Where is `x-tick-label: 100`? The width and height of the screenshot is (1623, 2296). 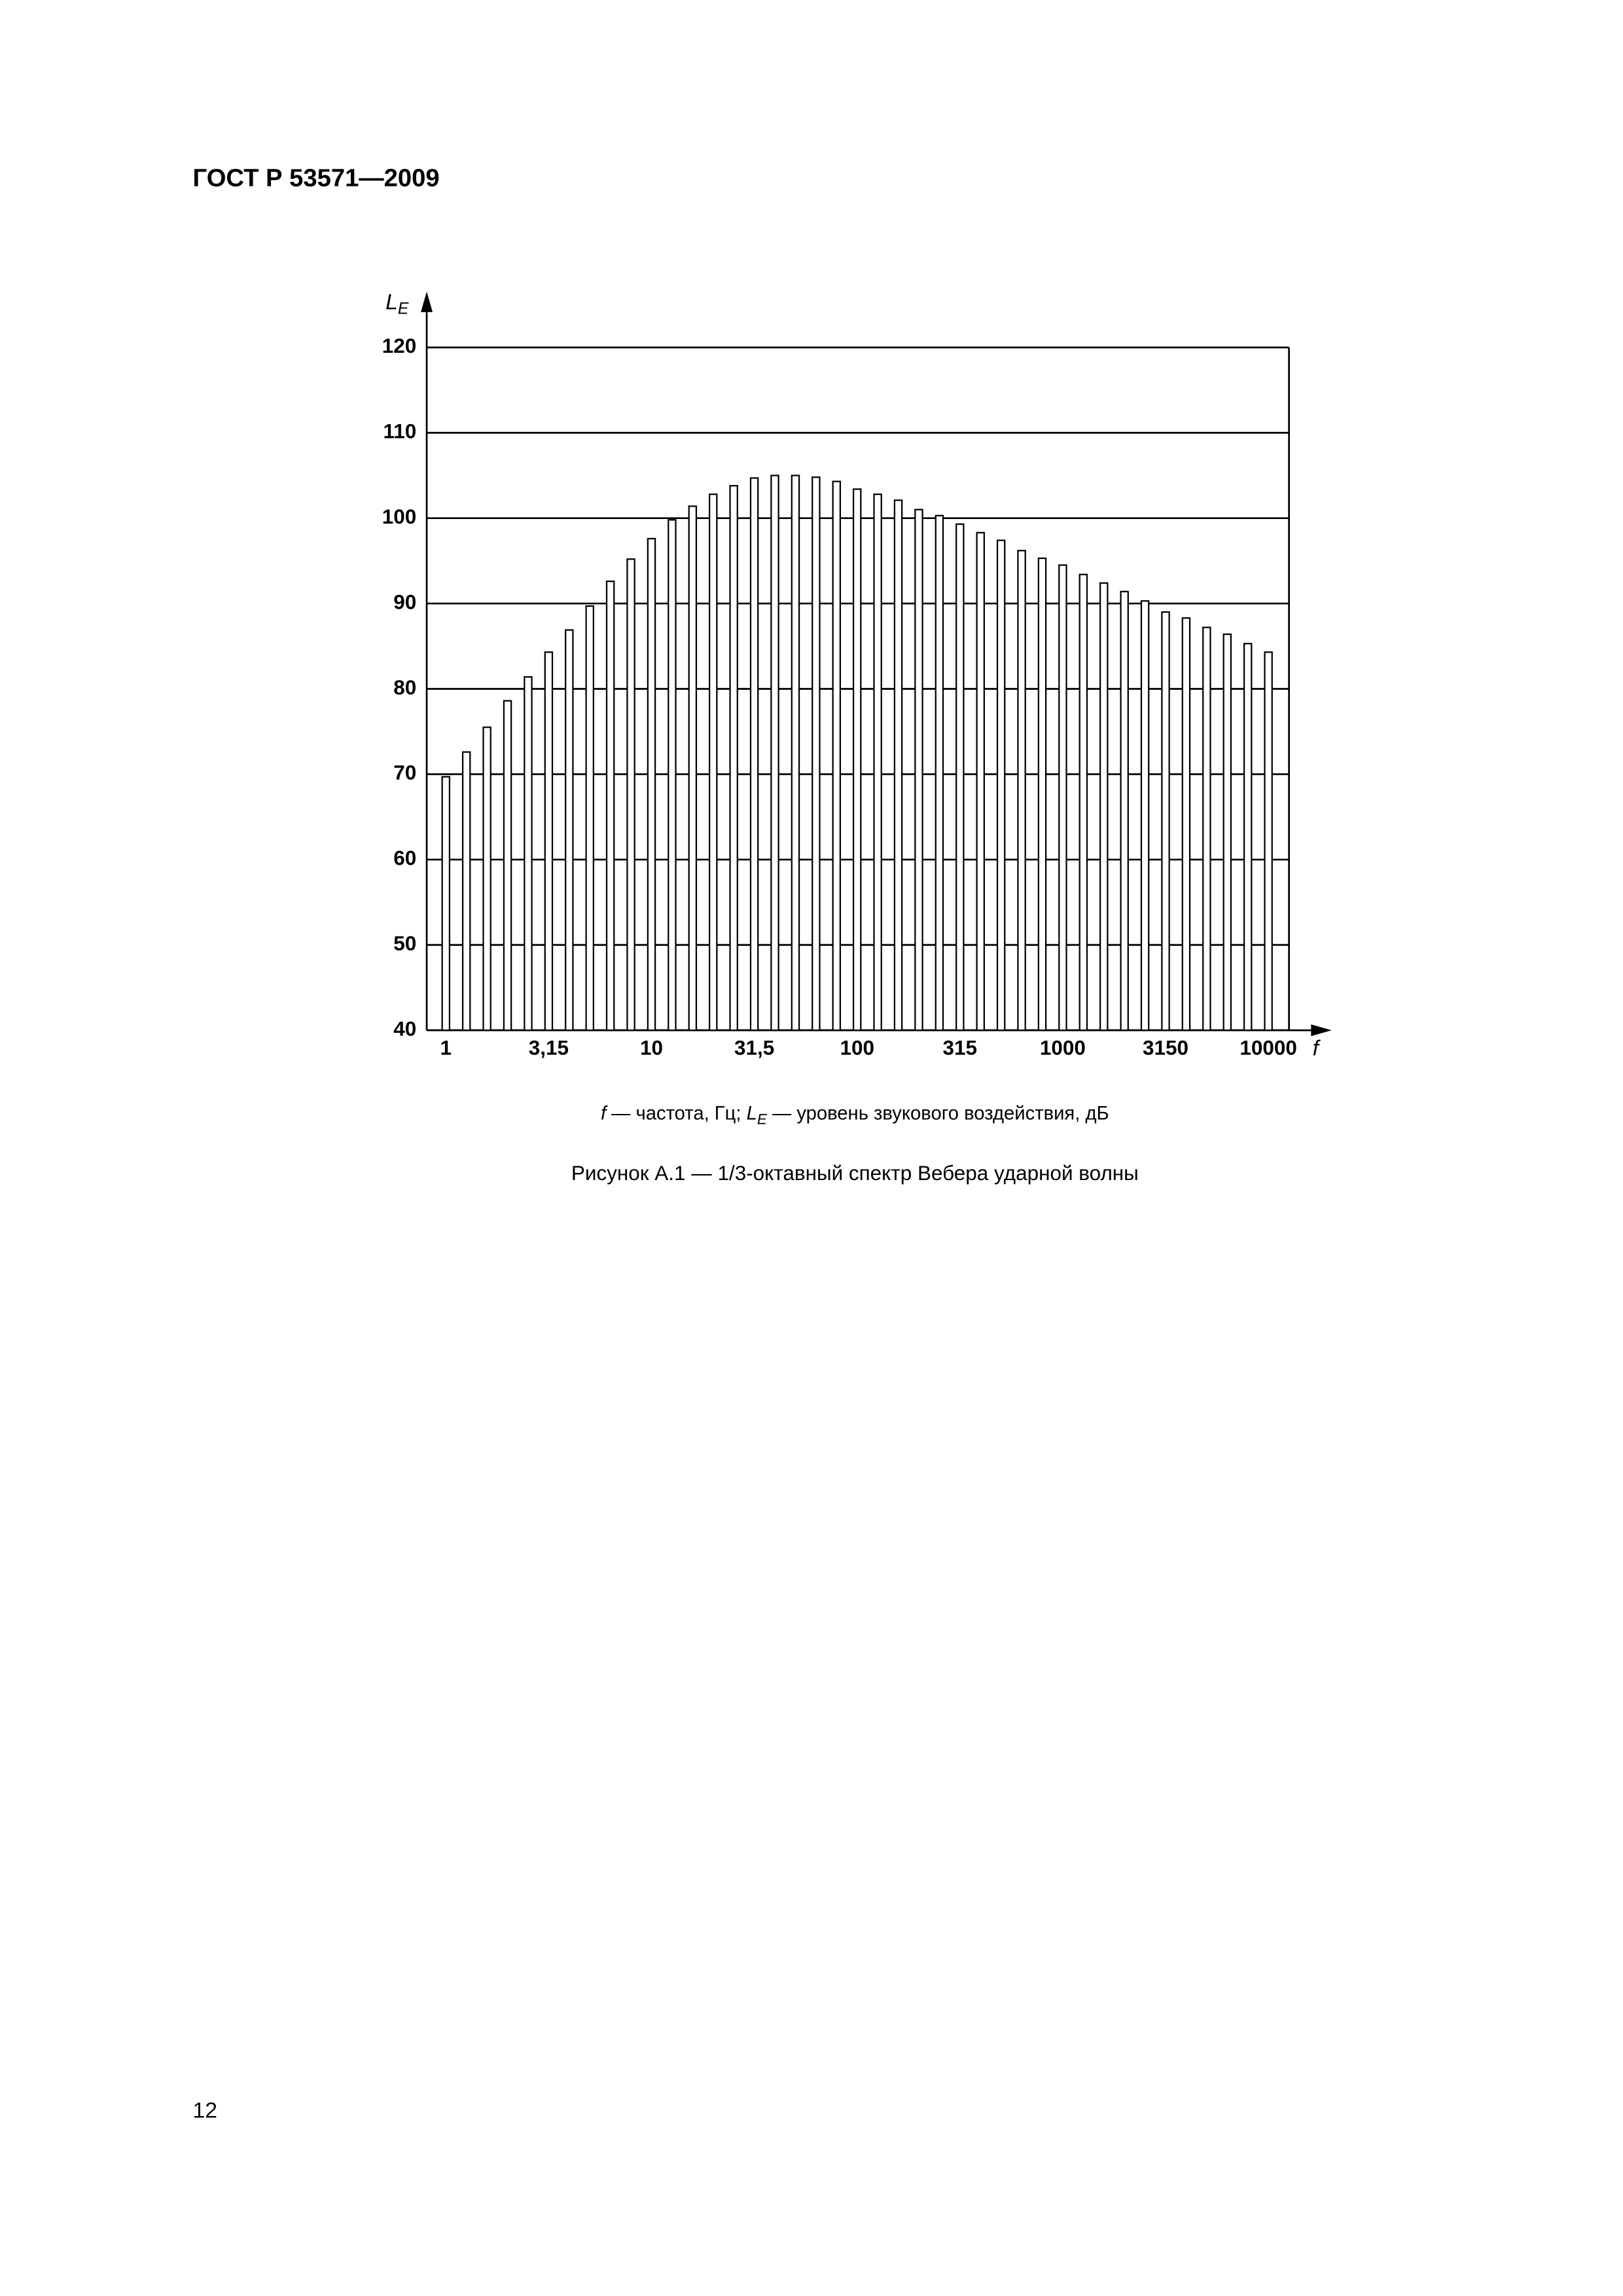 x-tick-label: 100 is located at coordinates (857, 1048).